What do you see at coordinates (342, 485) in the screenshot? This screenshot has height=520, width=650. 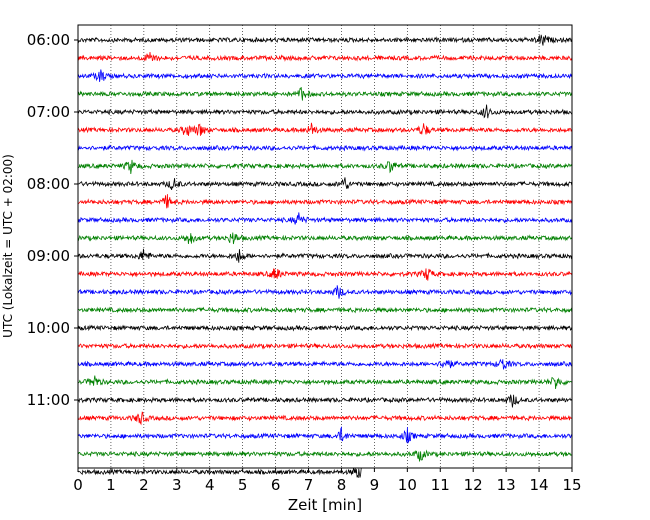 I see `x-tick-label: 8` at bounding box center [342, 485].